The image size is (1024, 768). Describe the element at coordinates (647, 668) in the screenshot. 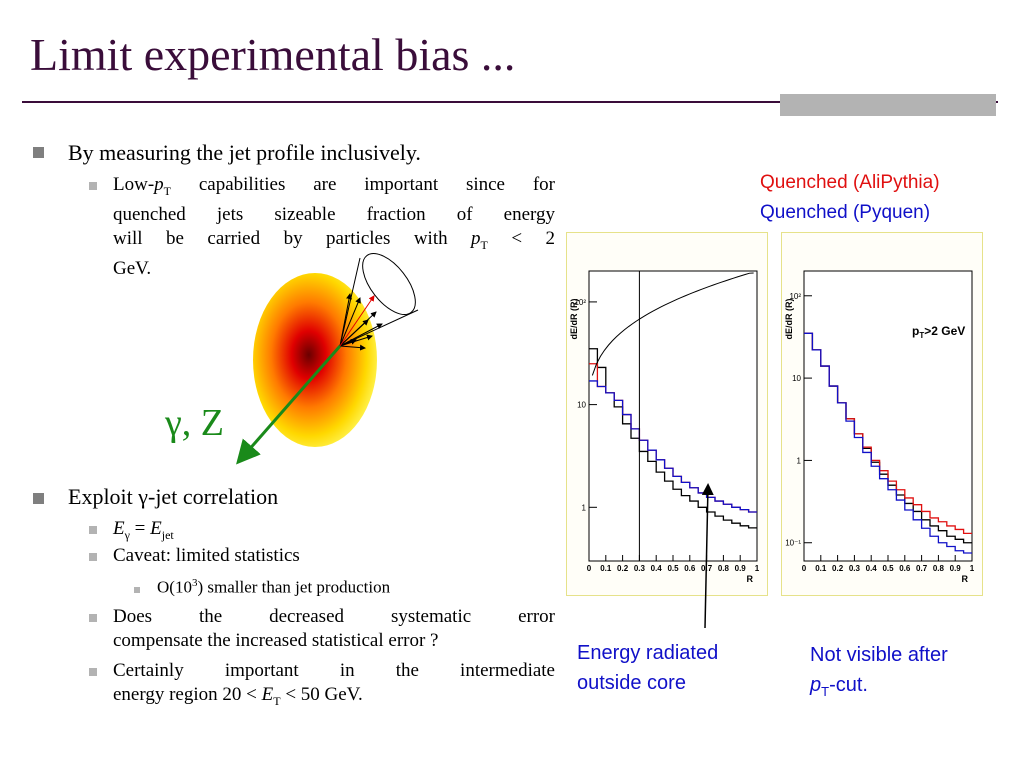

I see `note-energy-radiated: Energy radiated outside core` at that location.